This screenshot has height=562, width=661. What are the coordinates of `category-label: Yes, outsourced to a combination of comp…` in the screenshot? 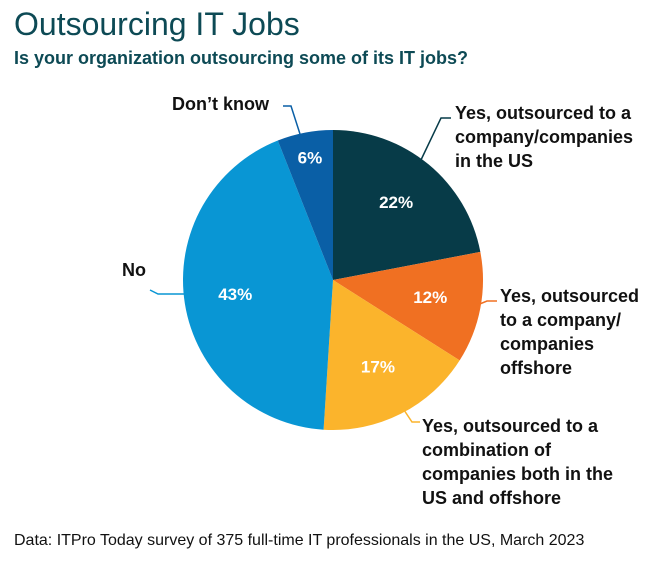 It's located at (518, 462).